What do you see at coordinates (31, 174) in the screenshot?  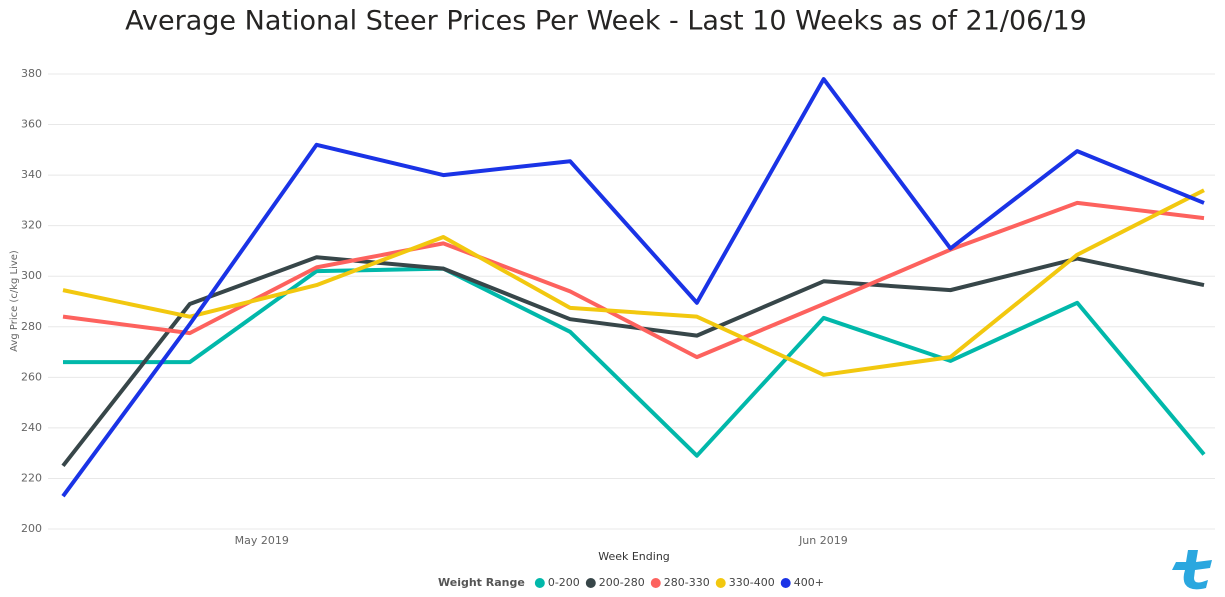 I see `y-tick-label: 340` at bounding box center [31, 174].